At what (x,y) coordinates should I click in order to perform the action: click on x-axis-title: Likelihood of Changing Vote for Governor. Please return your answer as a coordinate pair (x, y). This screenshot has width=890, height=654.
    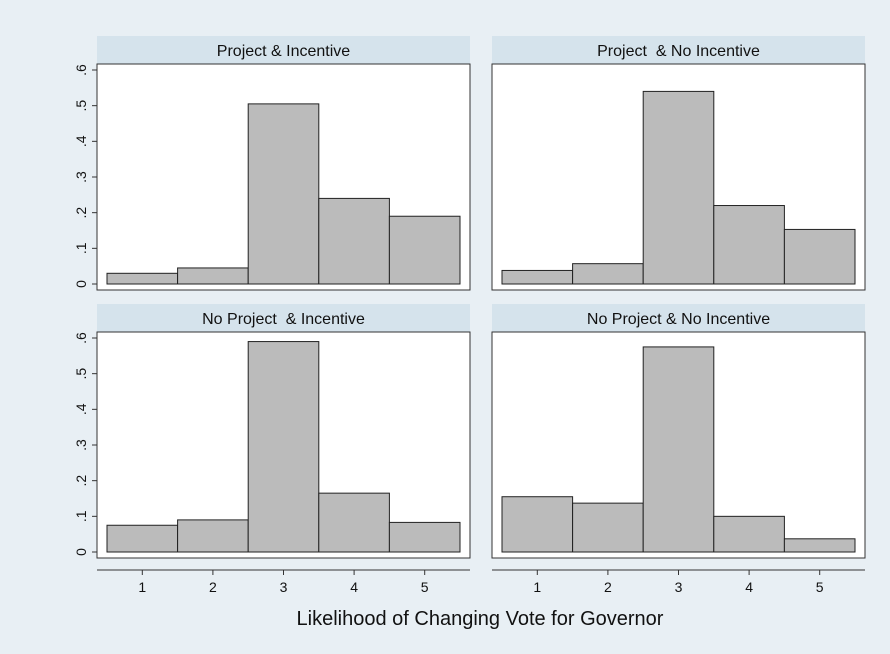
    Looking at the image, I should click on (480, 619).